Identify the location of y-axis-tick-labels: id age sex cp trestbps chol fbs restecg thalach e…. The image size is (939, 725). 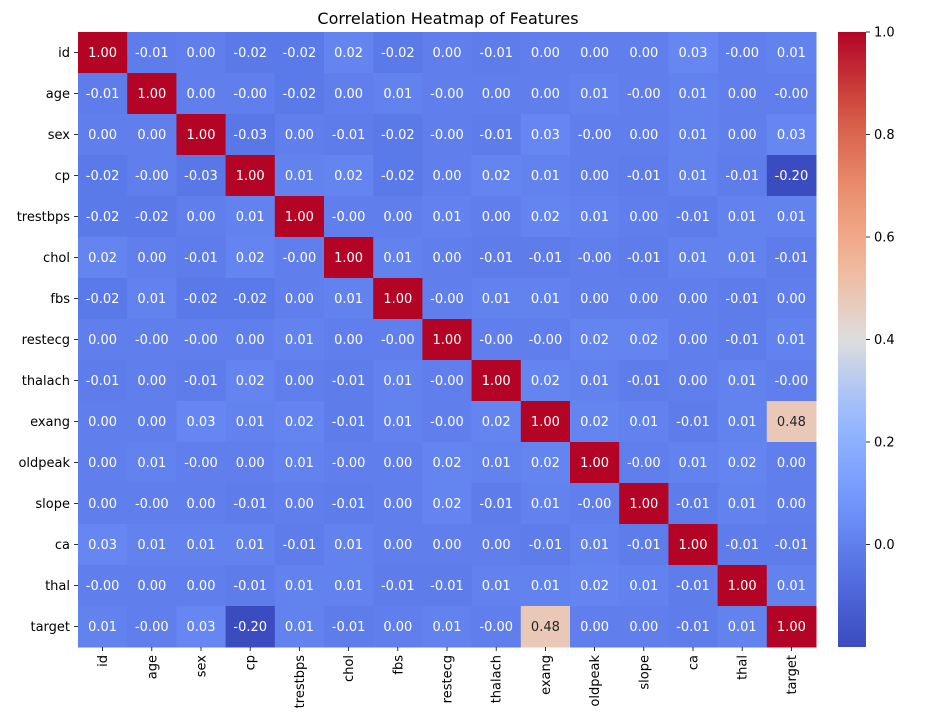
(47, 340).